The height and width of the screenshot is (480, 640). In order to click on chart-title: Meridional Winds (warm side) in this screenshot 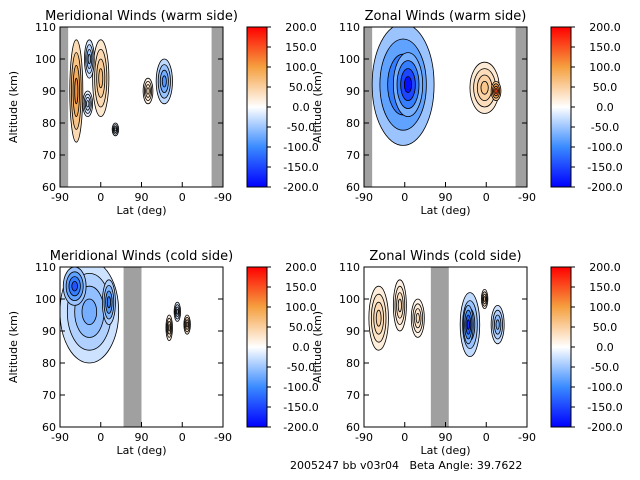, I will do `click(141, 16)`.